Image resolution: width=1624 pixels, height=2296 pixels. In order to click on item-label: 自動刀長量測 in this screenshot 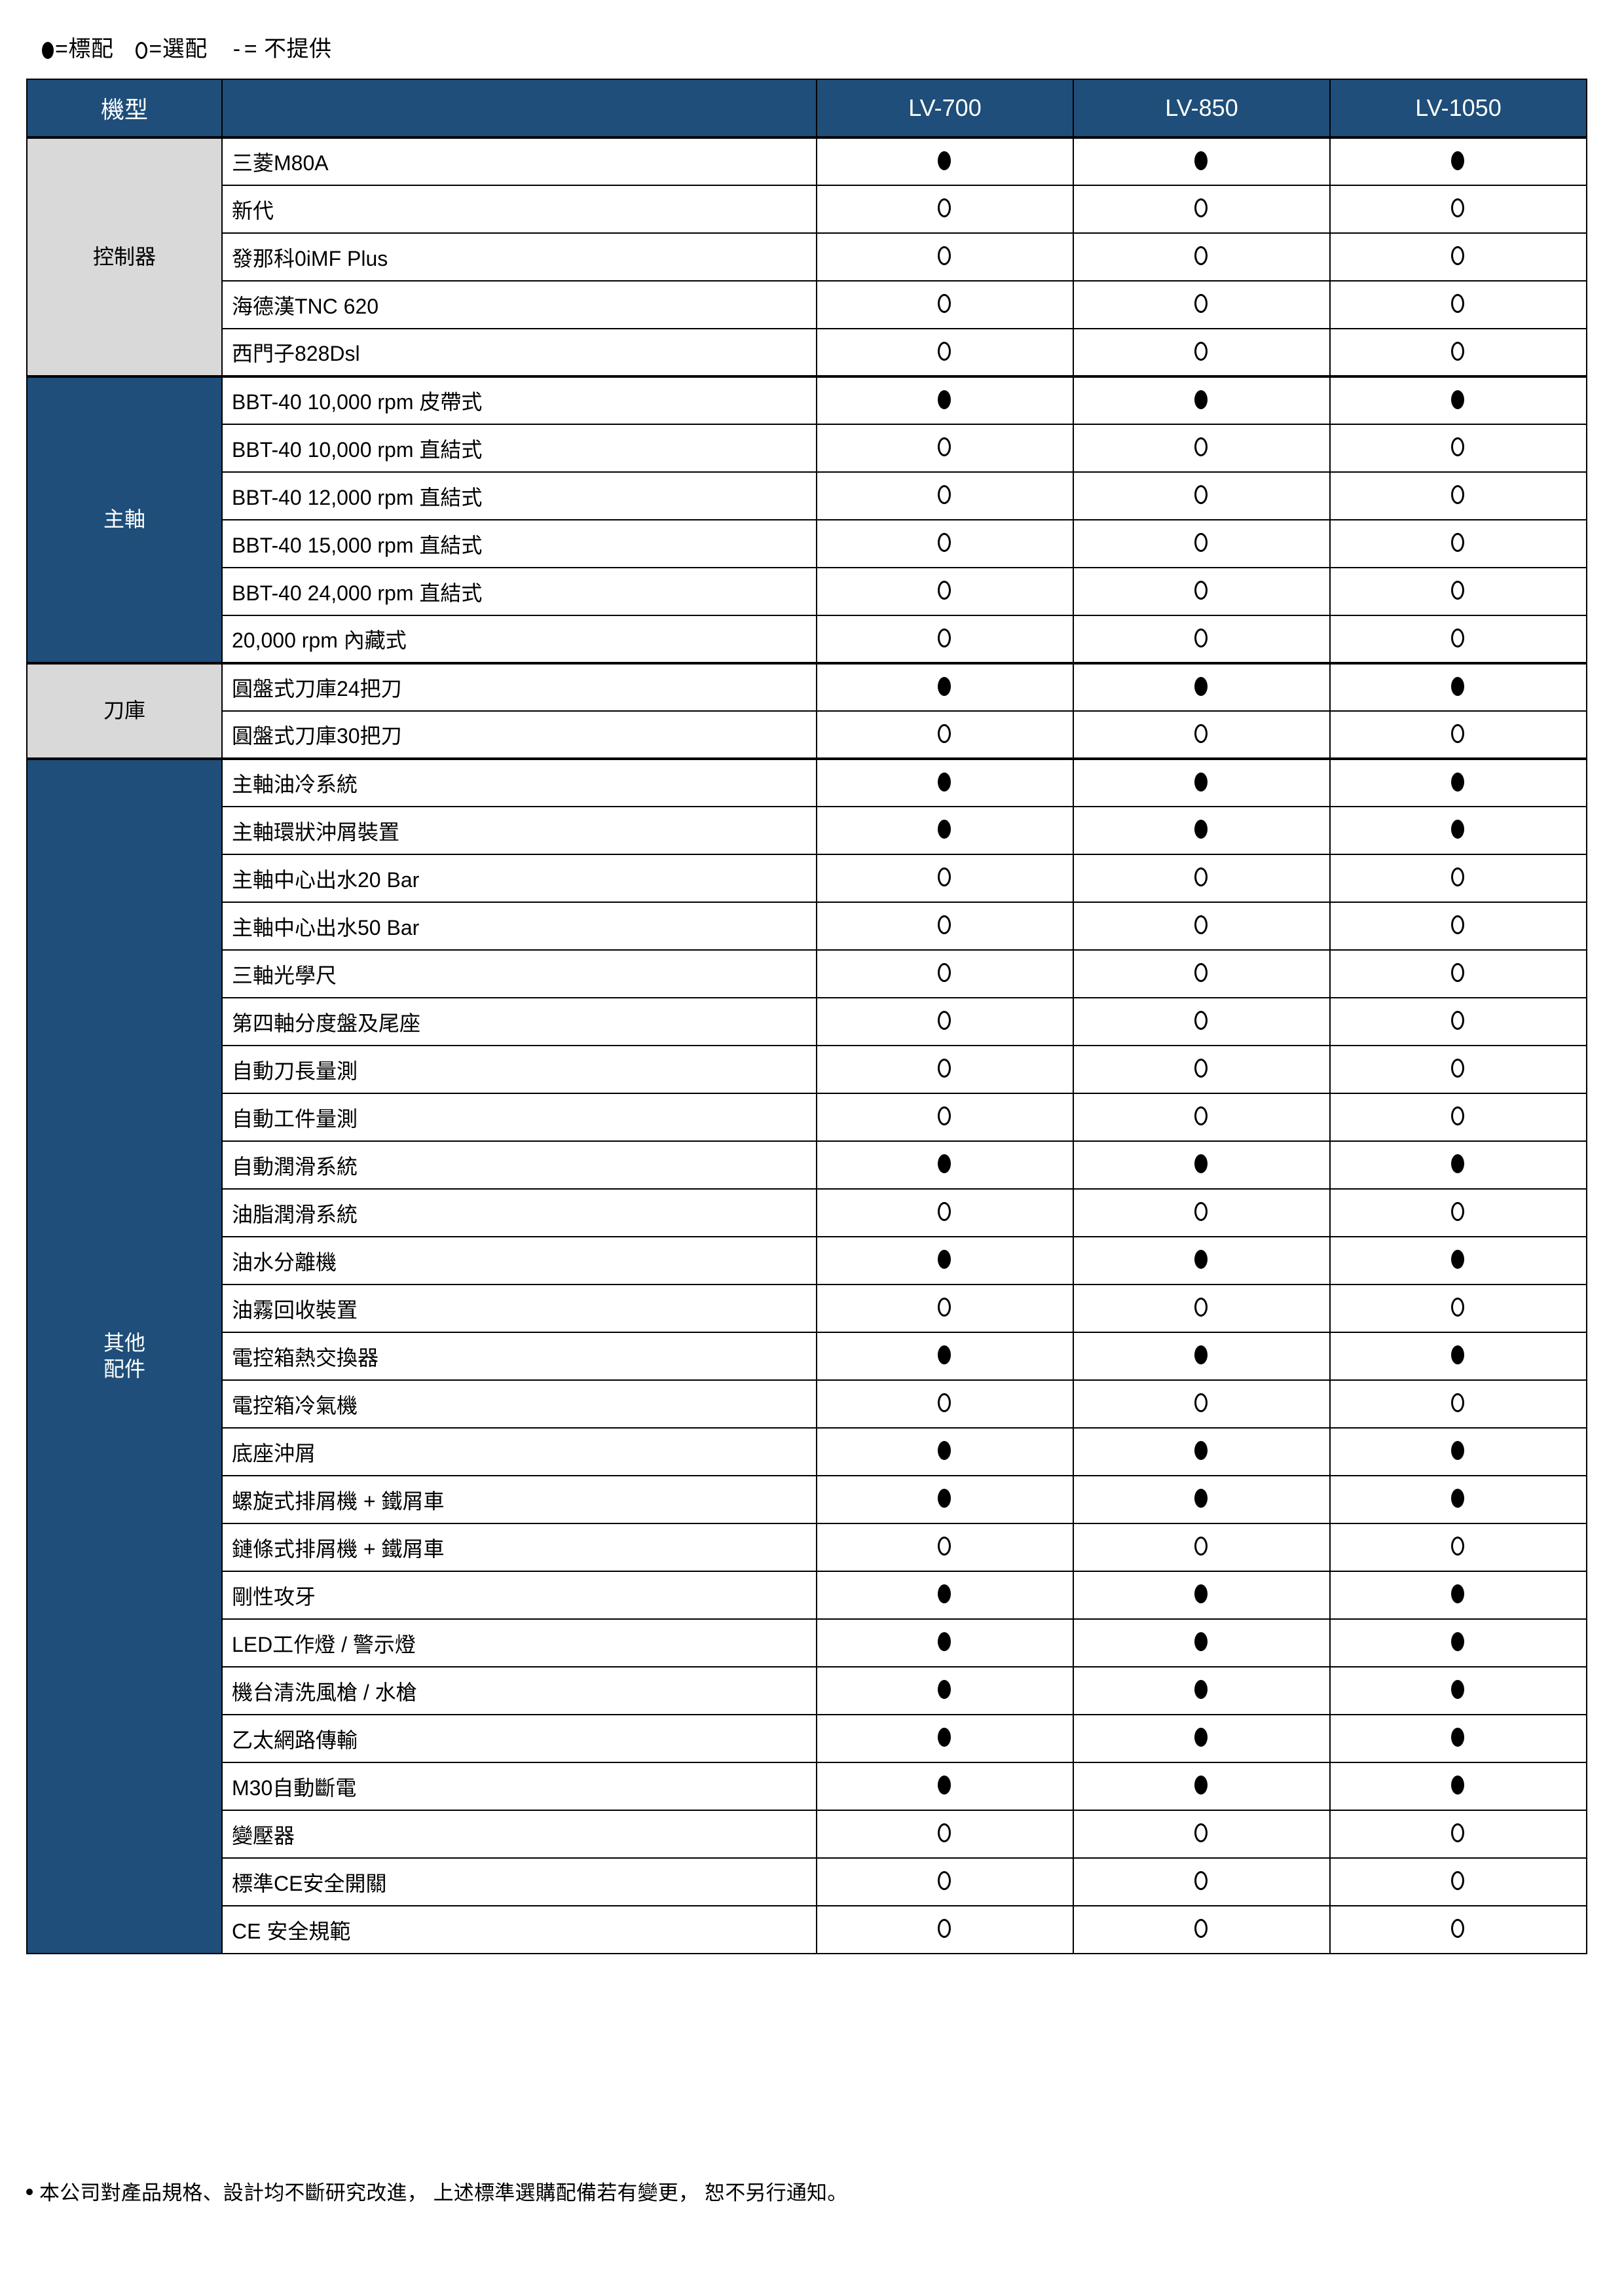, I will do `click(519, 1069)`.